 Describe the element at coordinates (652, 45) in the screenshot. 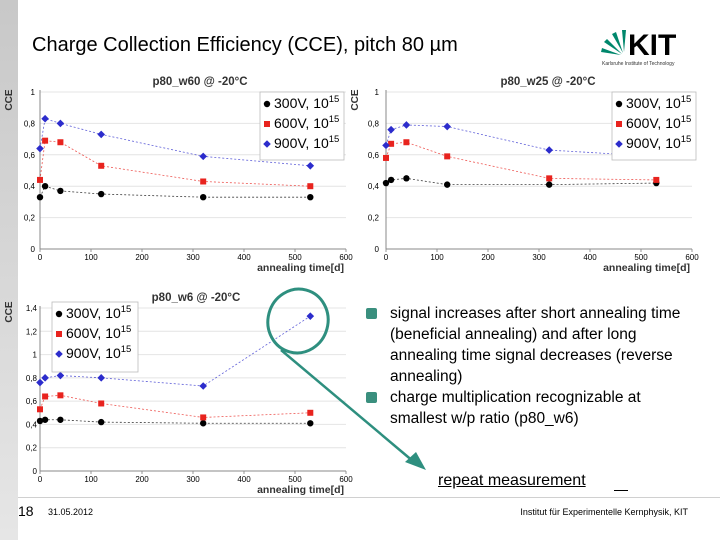

I see `logo-text: KIT` at that location.